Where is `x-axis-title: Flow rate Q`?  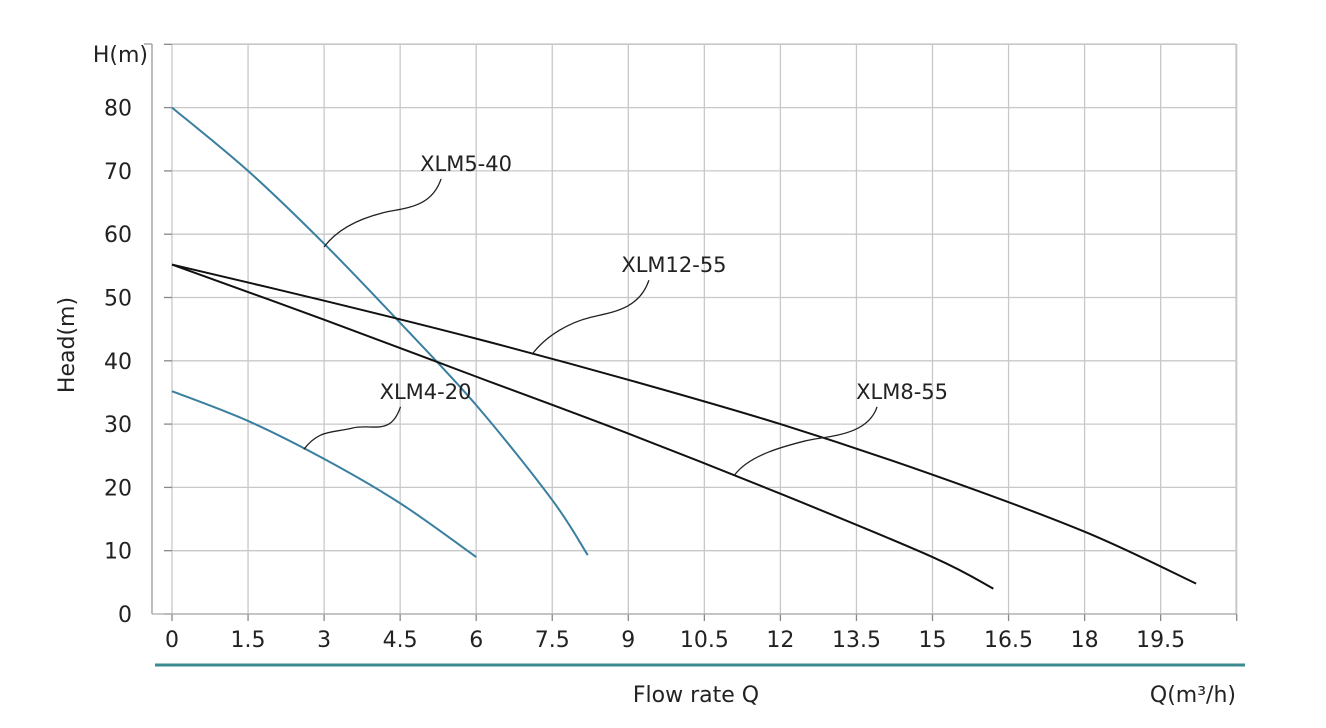
x-axis-title: Flow rate Q is located at coordinates (696, 695).